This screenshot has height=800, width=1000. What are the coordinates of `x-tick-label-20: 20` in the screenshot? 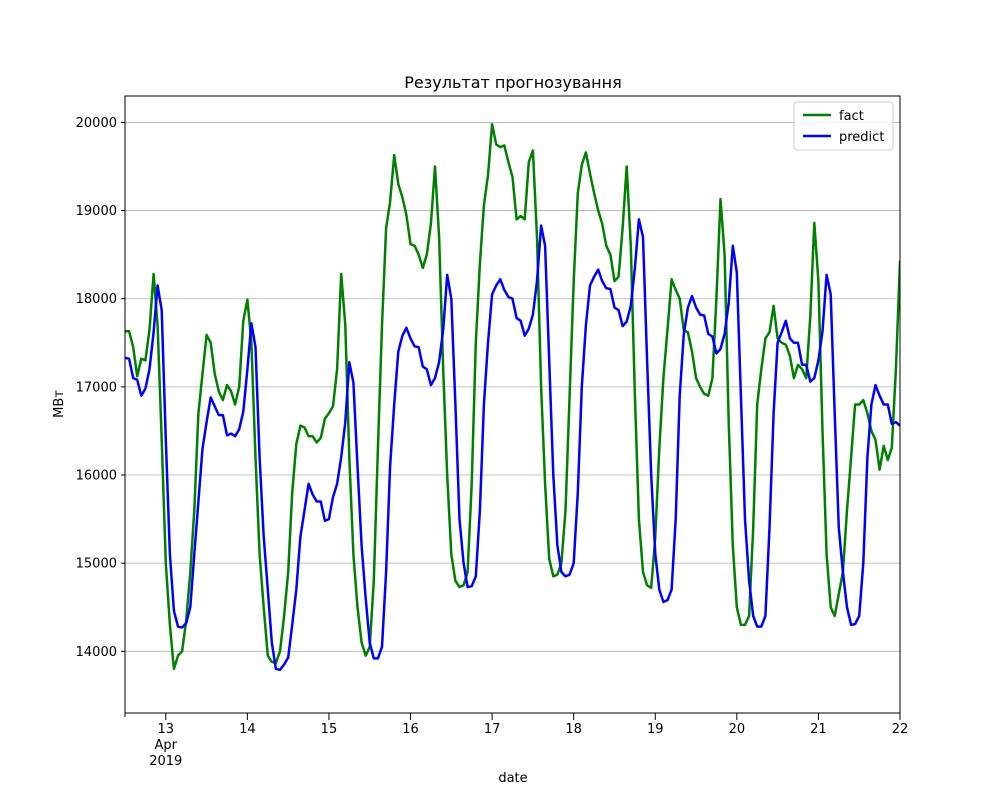 It's located at (737, 729).